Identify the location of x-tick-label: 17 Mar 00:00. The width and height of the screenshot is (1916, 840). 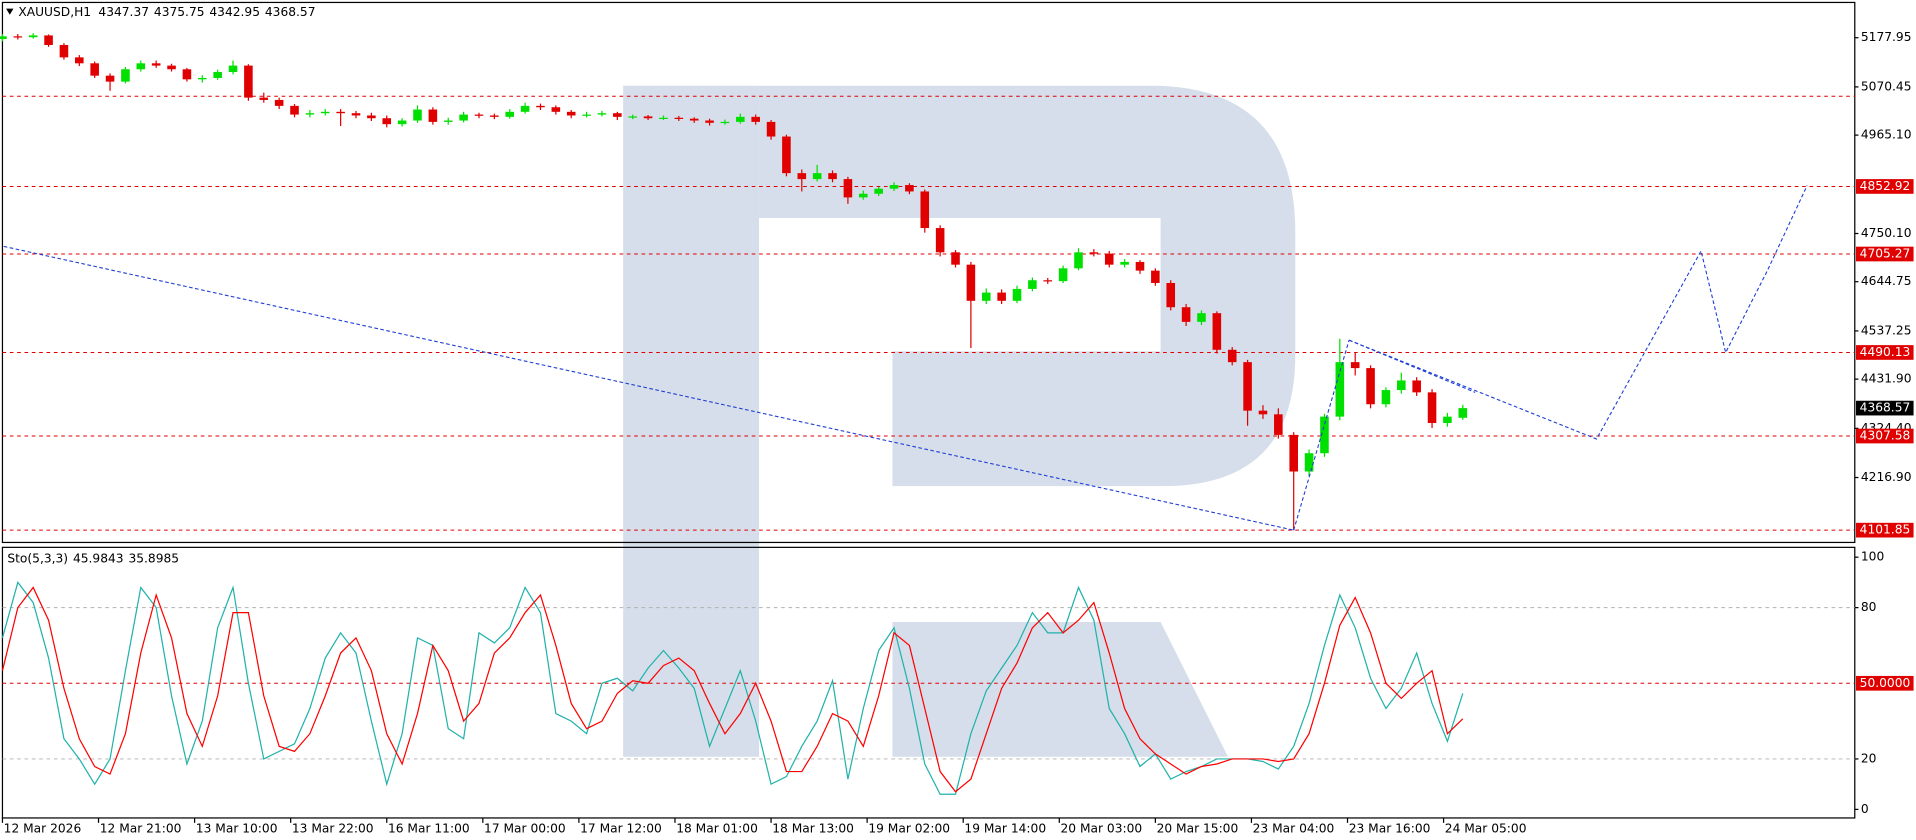
(525, 828).